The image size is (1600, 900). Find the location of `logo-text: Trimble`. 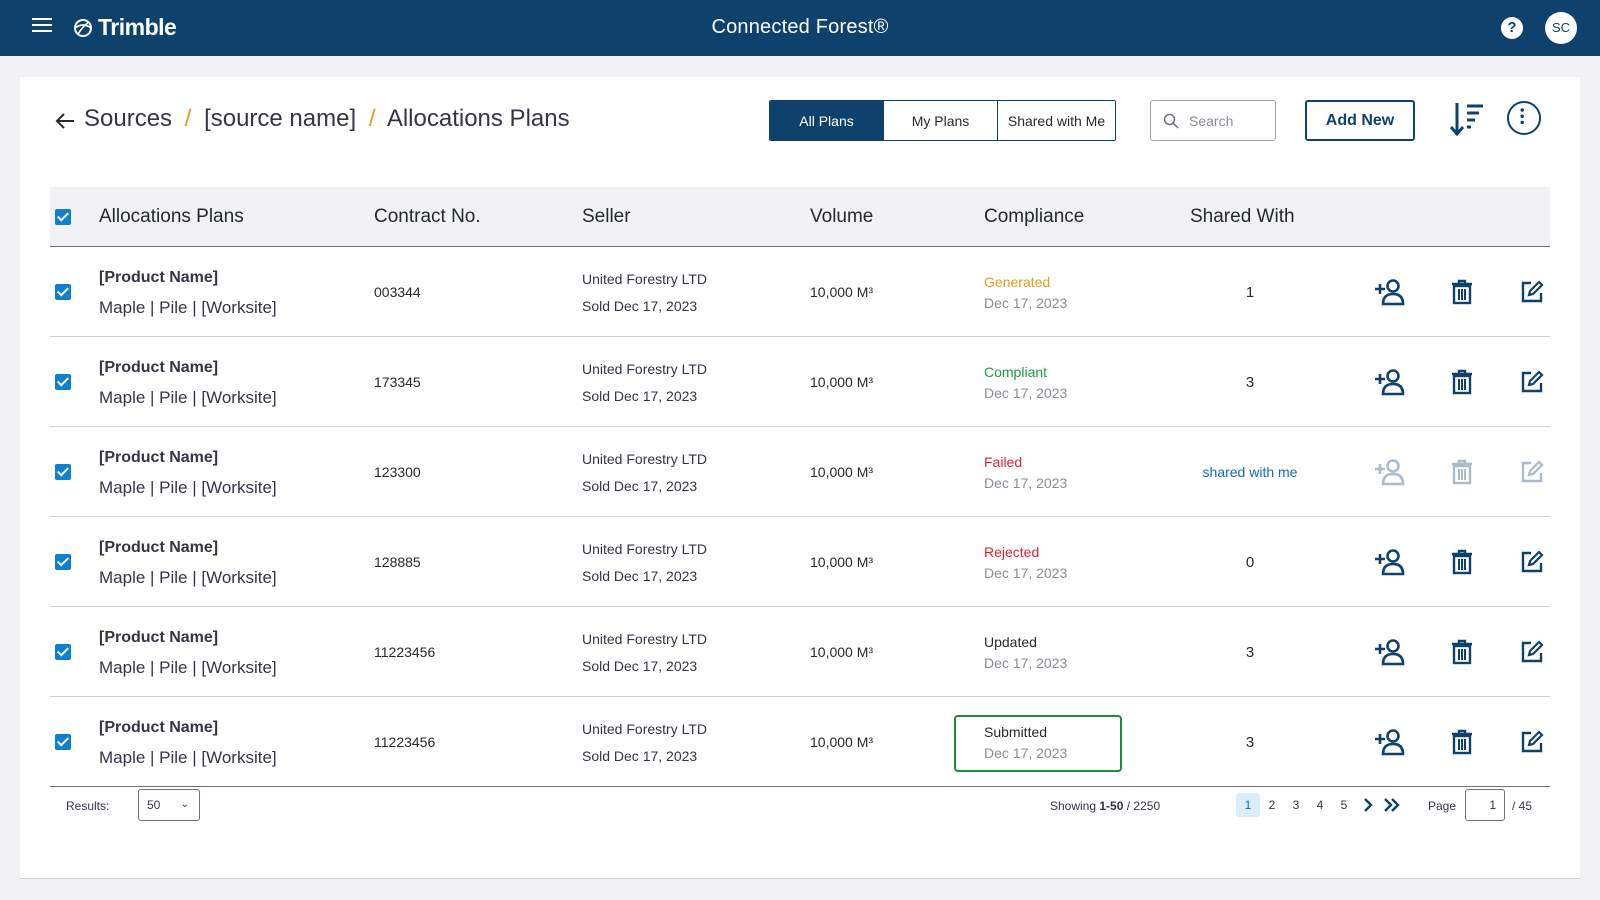

logo-text: Trimble is located at coordinates (137, 27).